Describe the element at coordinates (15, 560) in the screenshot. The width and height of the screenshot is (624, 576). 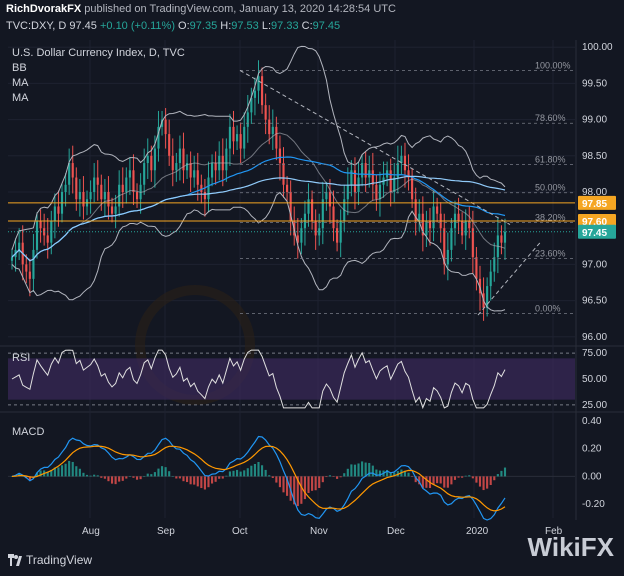
I see `tradingview-icon` at that location.